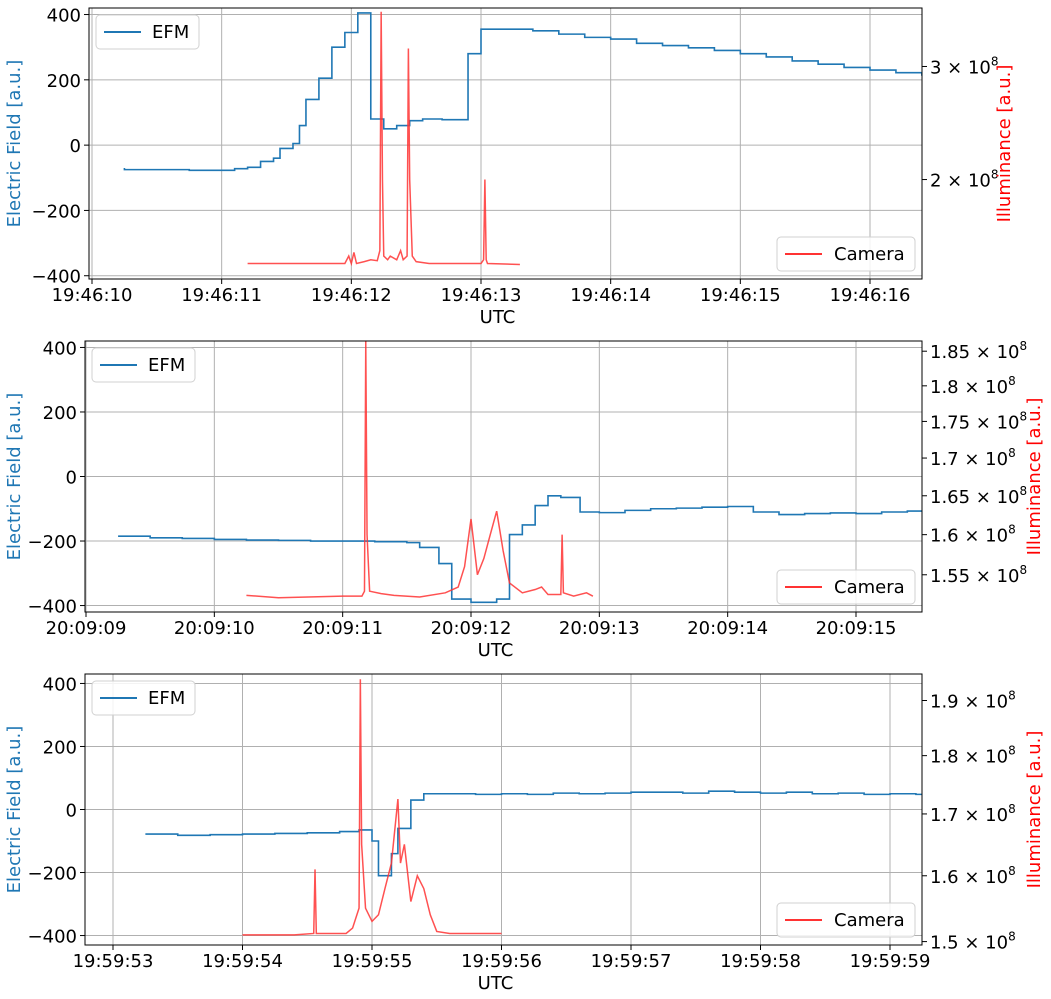 Image resolution: width=1051 pixels, height=999 pixels. Describe the element at coordinates (978, 421) in the screenshot. I see `y-right-tick-label: 1.75 × 10⁸` at that location.